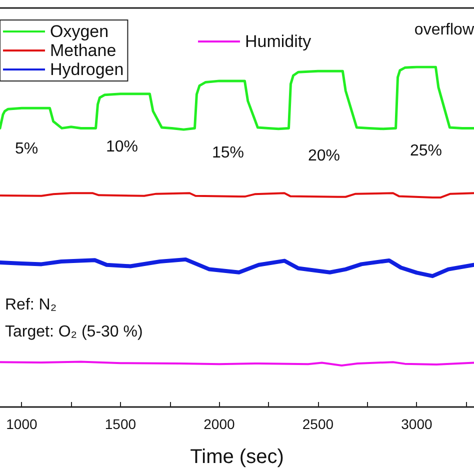  I want to click on legend-label: Humidity, so click(278, 41).